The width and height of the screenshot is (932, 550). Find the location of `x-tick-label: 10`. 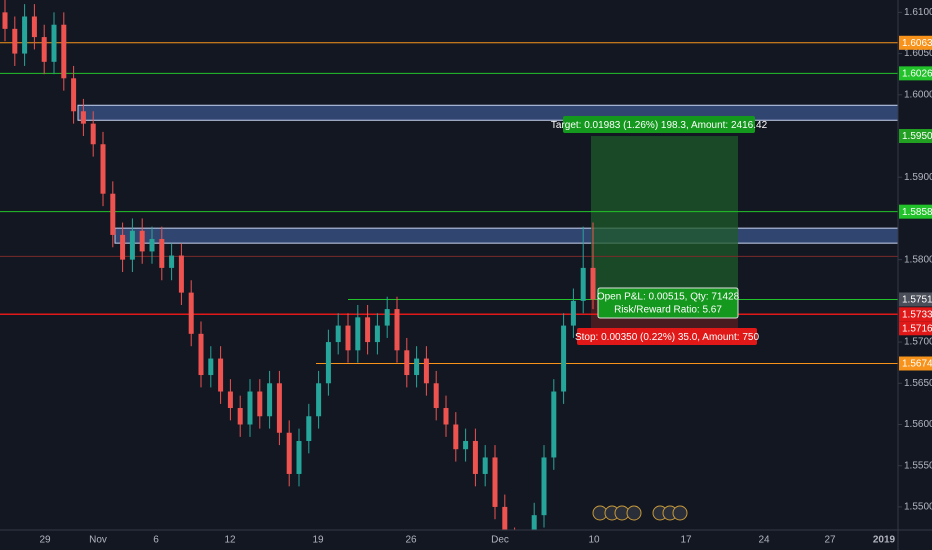

x-tick-label: 10 is located at coordinates (594, 540).